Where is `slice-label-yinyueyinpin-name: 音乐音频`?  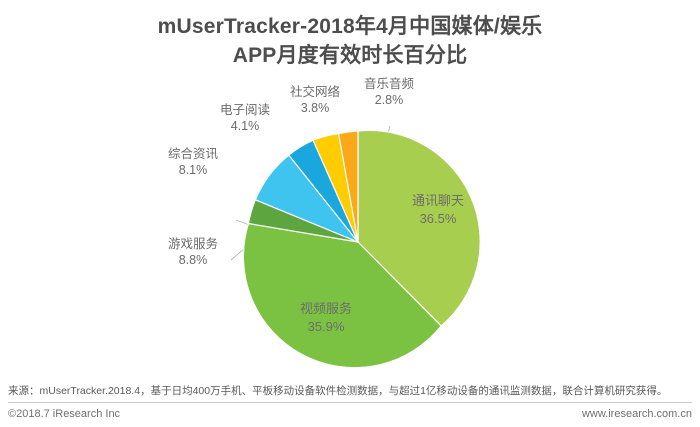 slice-label-yinyueyinpin-name: 音乐音频 is located at coordinates (388, 84).